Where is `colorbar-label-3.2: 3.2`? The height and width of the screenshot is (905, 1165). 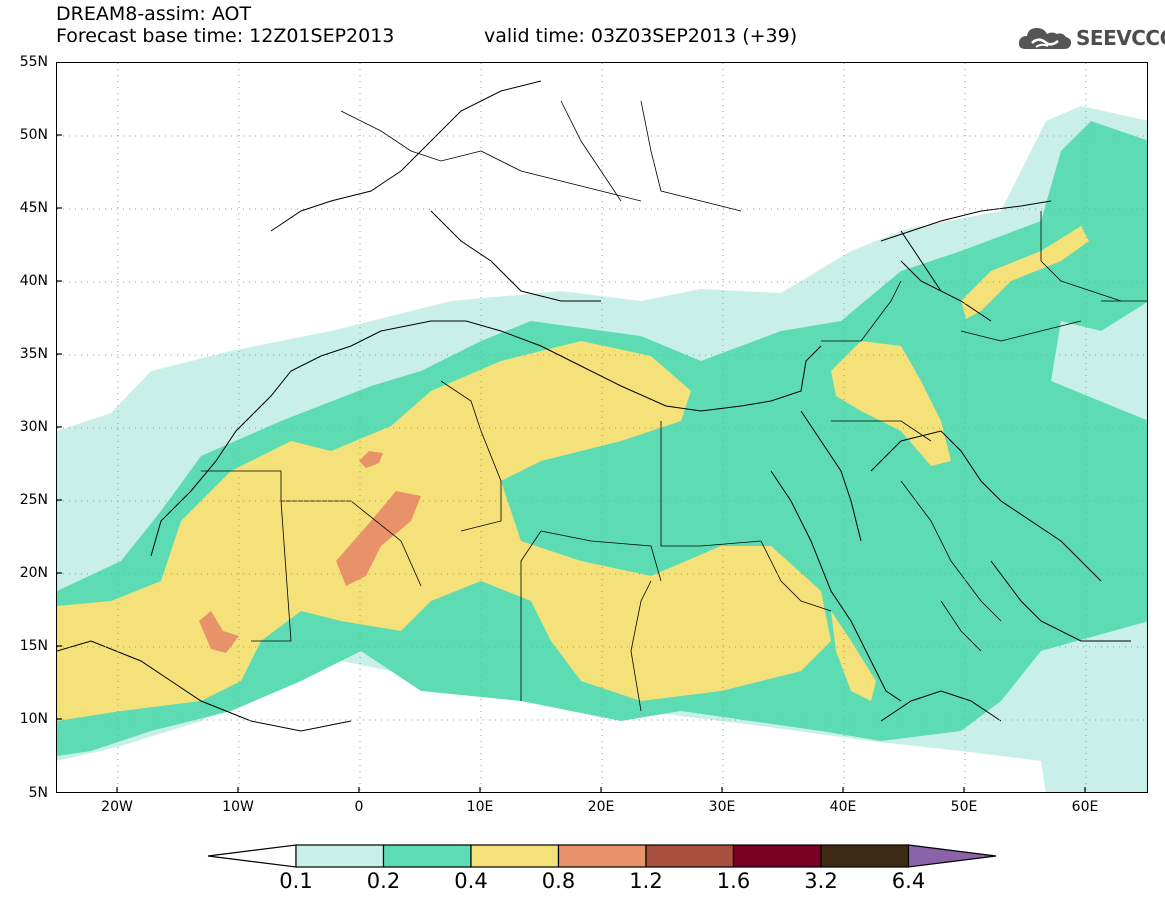
colorbar-label-3.2: 3.2 is located at coordinates (821, 881).